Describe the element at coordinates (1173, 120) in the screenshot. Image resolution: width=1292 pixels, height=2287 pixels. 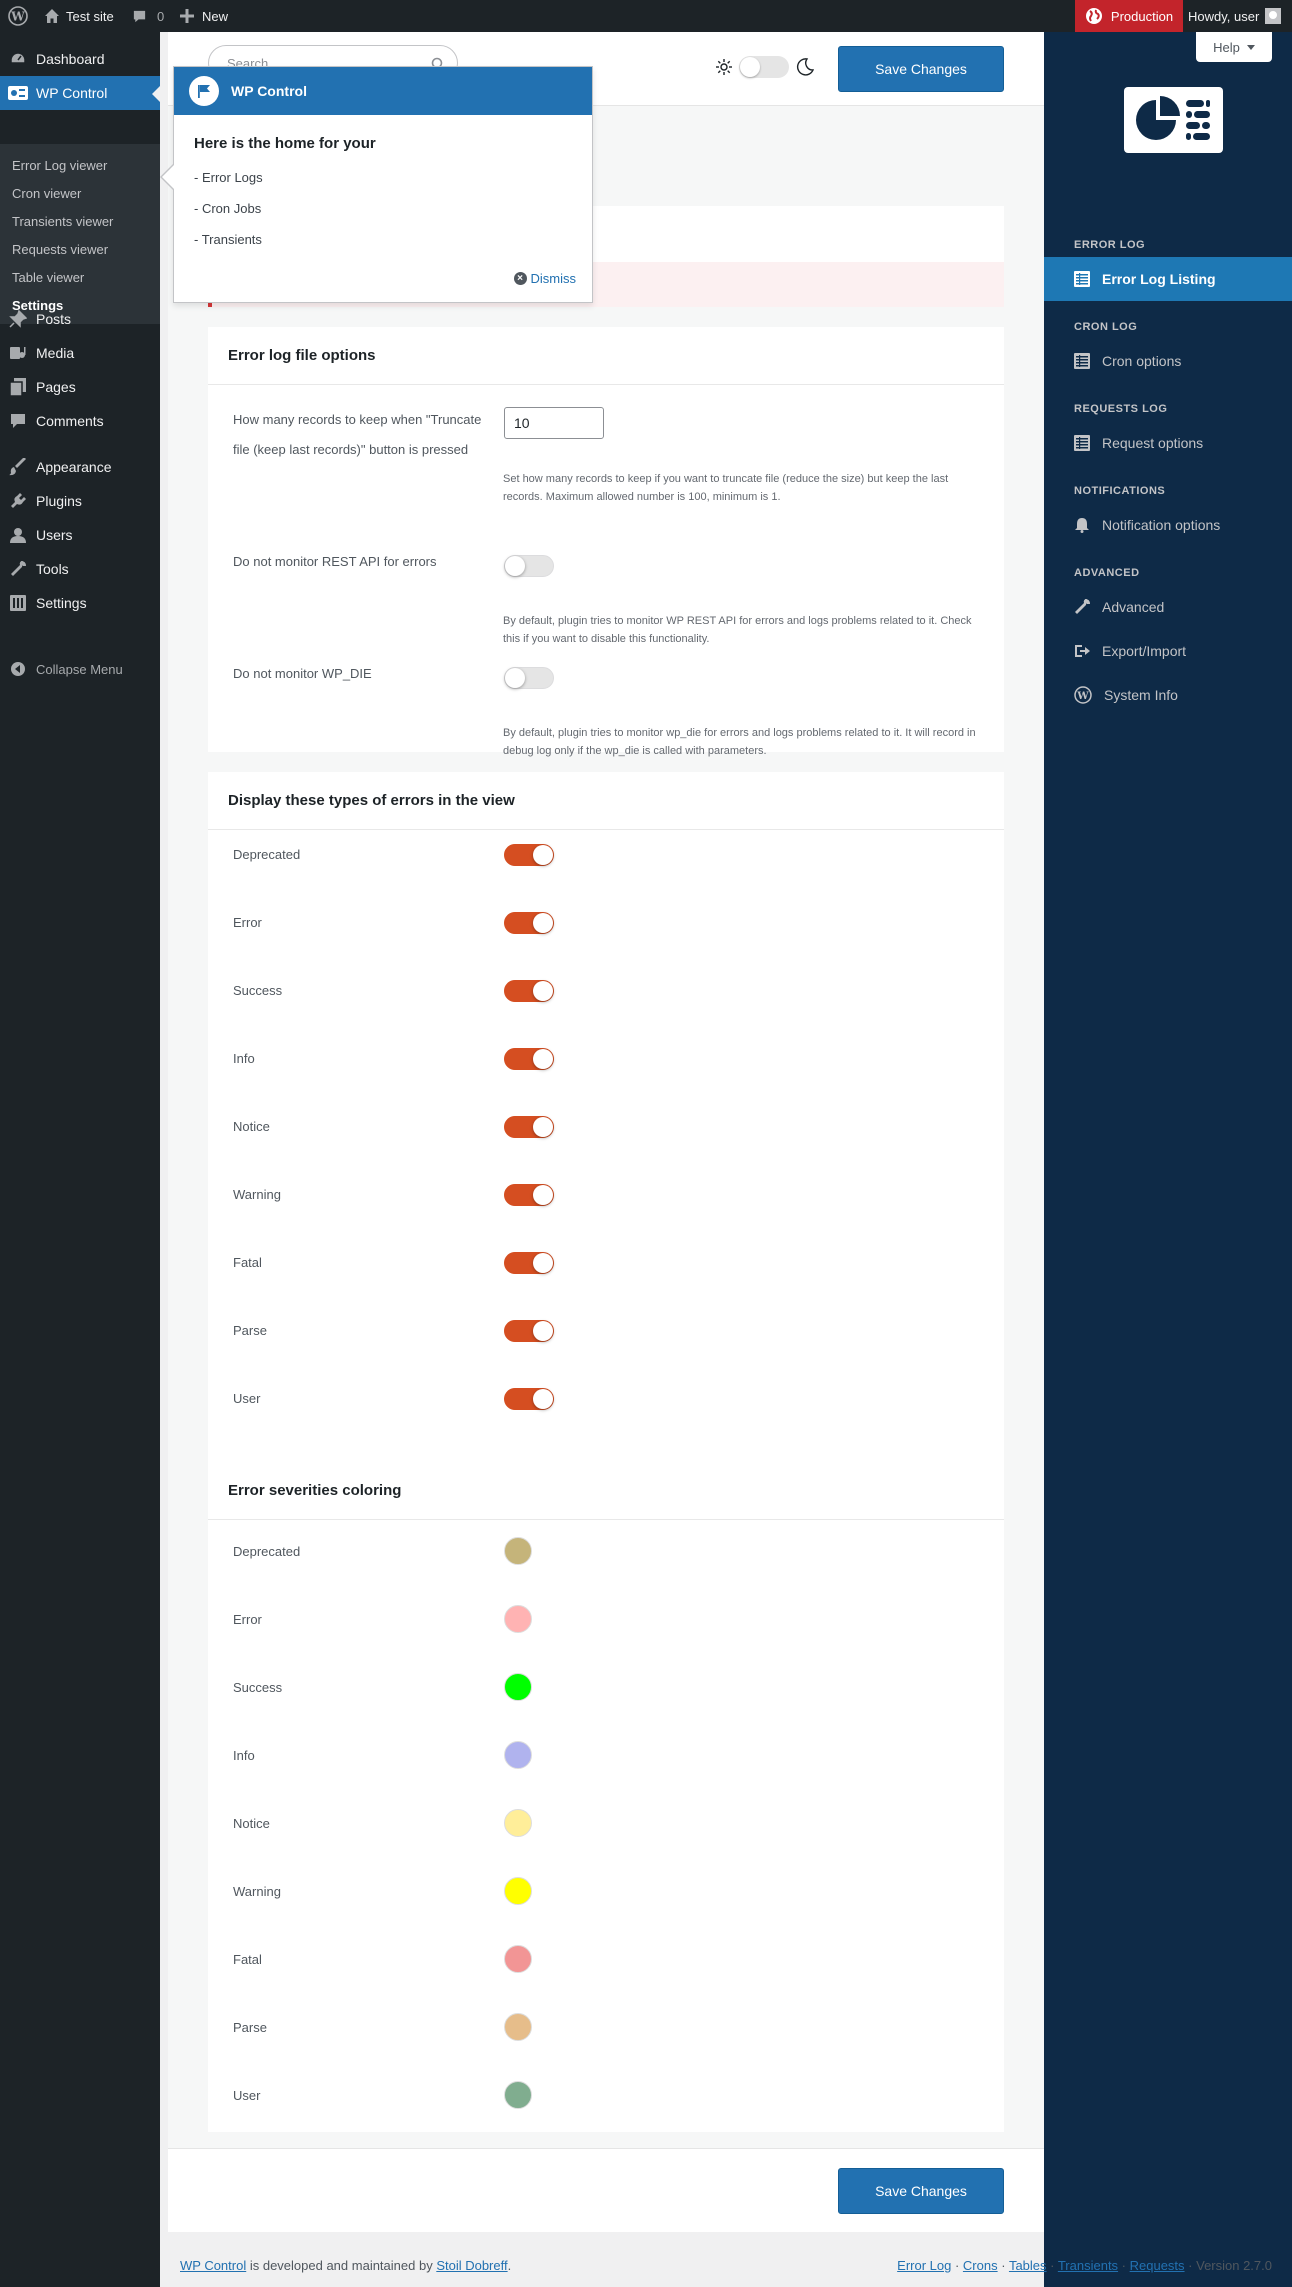
I see `wp-control-logo` at that location.